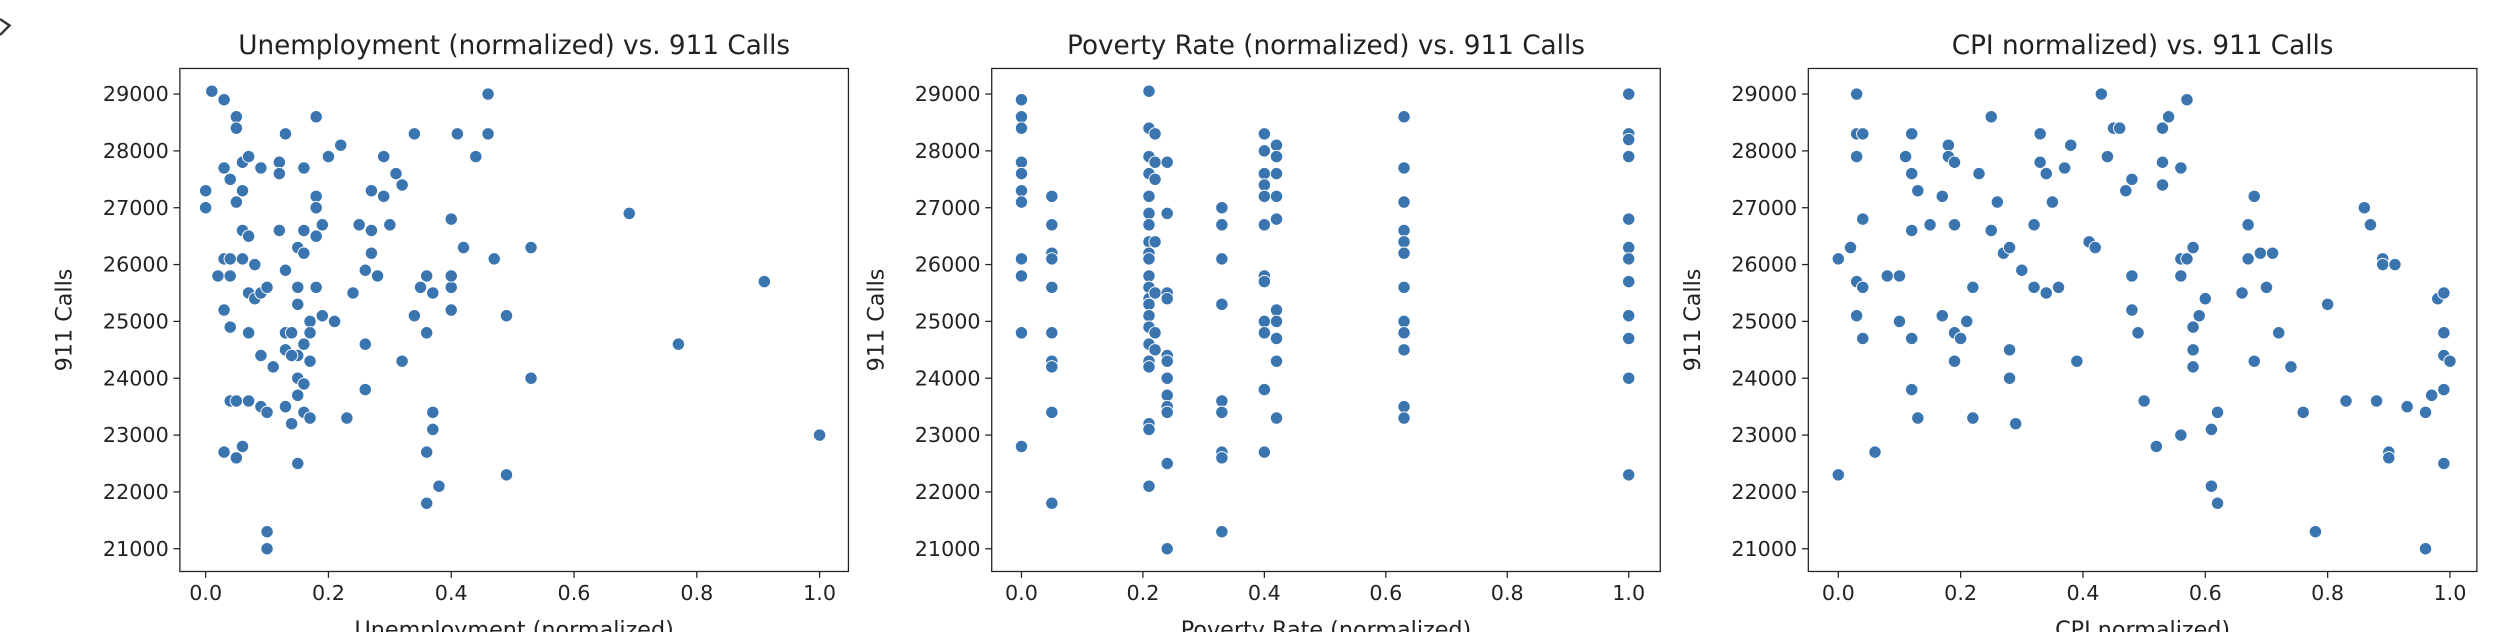 This screenshot has width=2496, height=632. Describe the element at coordinates (65, 320) in the screenshot. I see `y-axis-label: 911 Calls` at that location.